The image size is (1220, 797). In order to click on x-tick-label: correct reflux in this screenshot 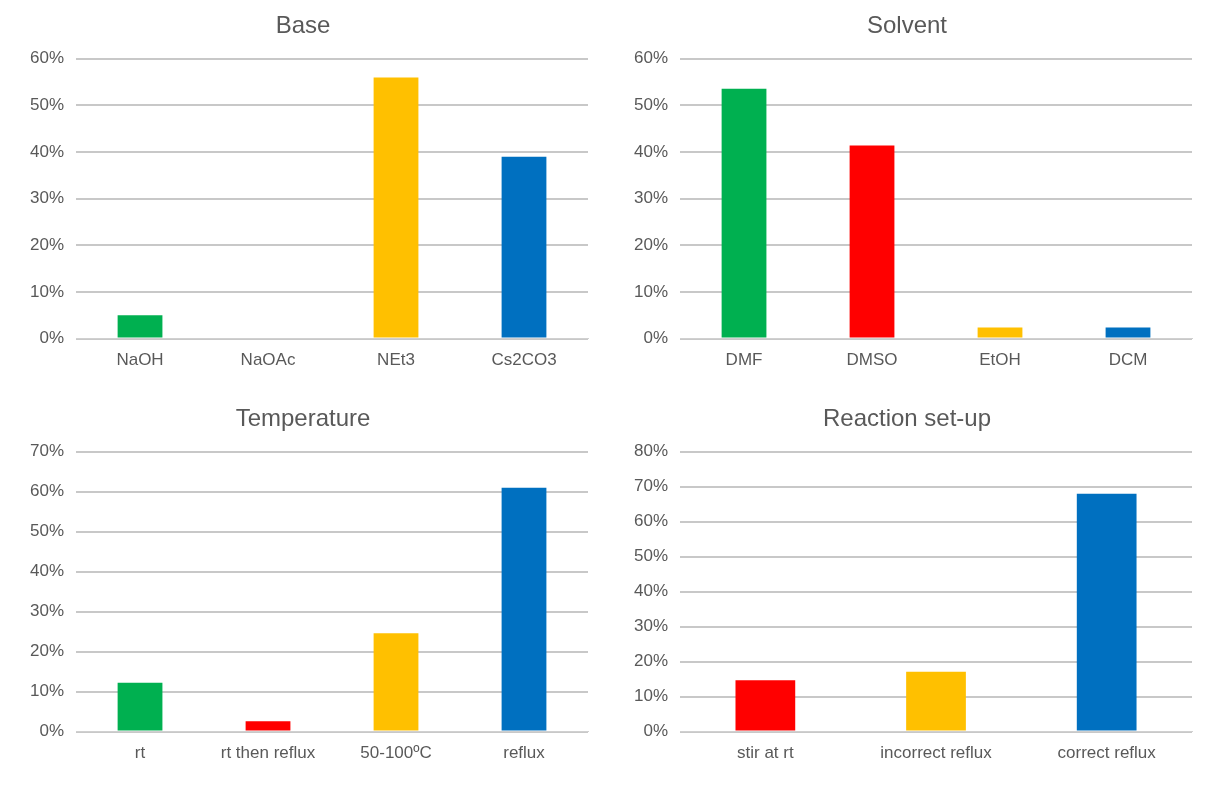, I will do `click(1107, 753)`.